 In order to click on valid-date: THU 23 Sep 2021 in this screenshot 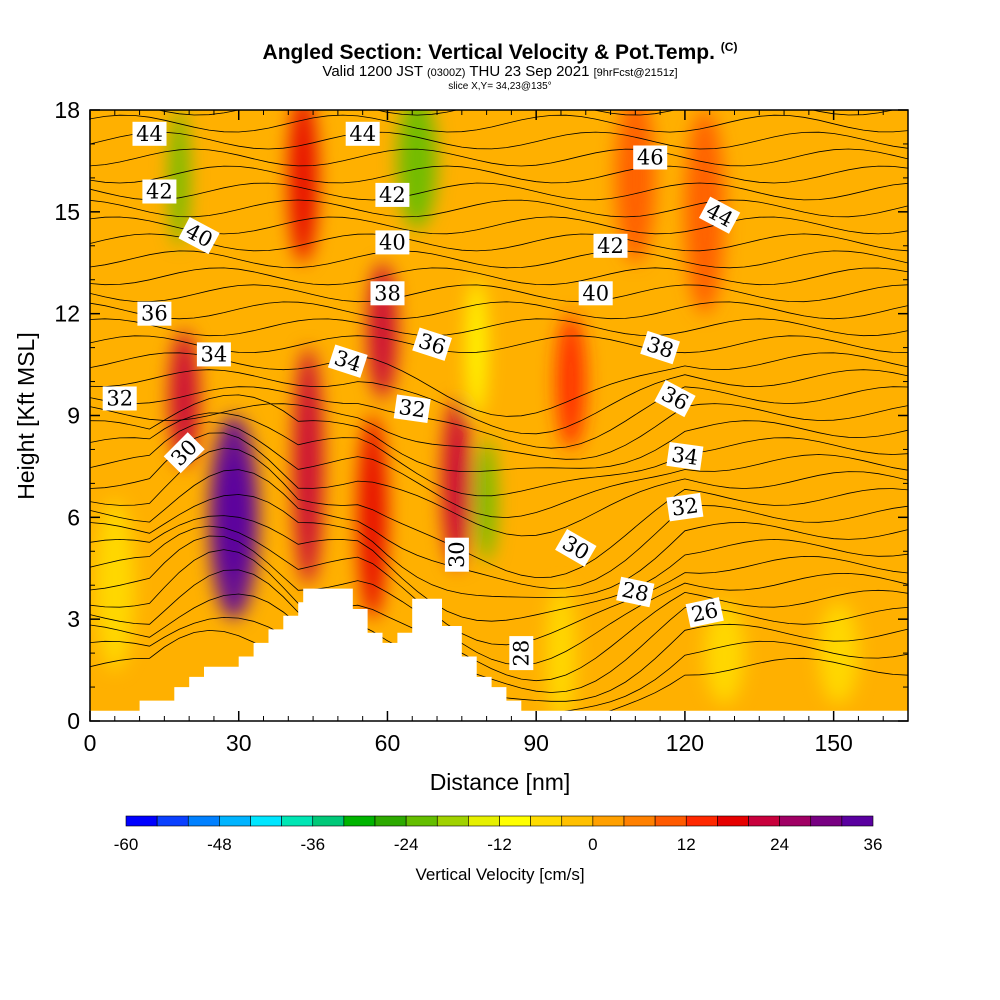, I will do `click(529, 71)`.